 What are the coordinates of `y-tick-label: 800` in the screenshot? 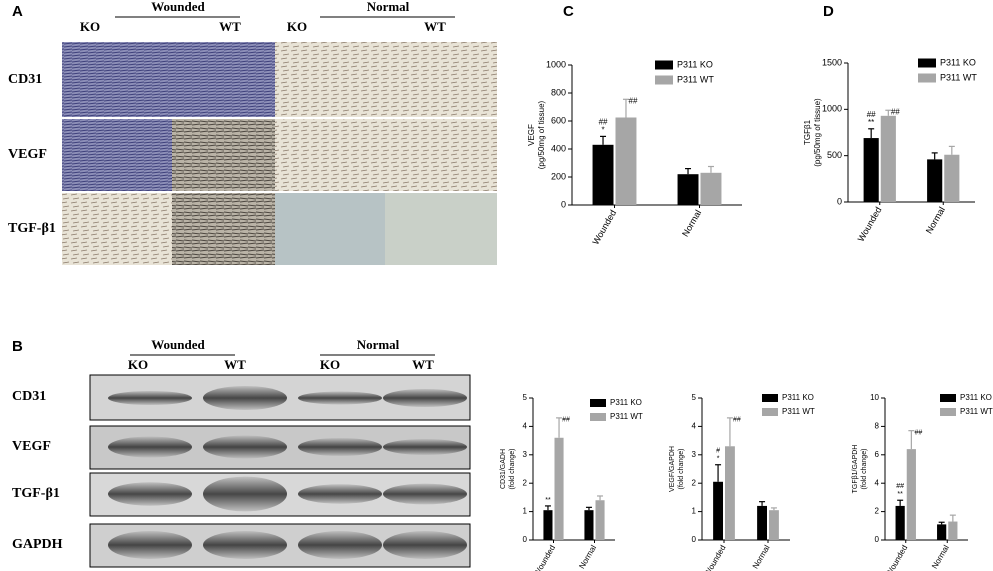 It's located at (558, 92).